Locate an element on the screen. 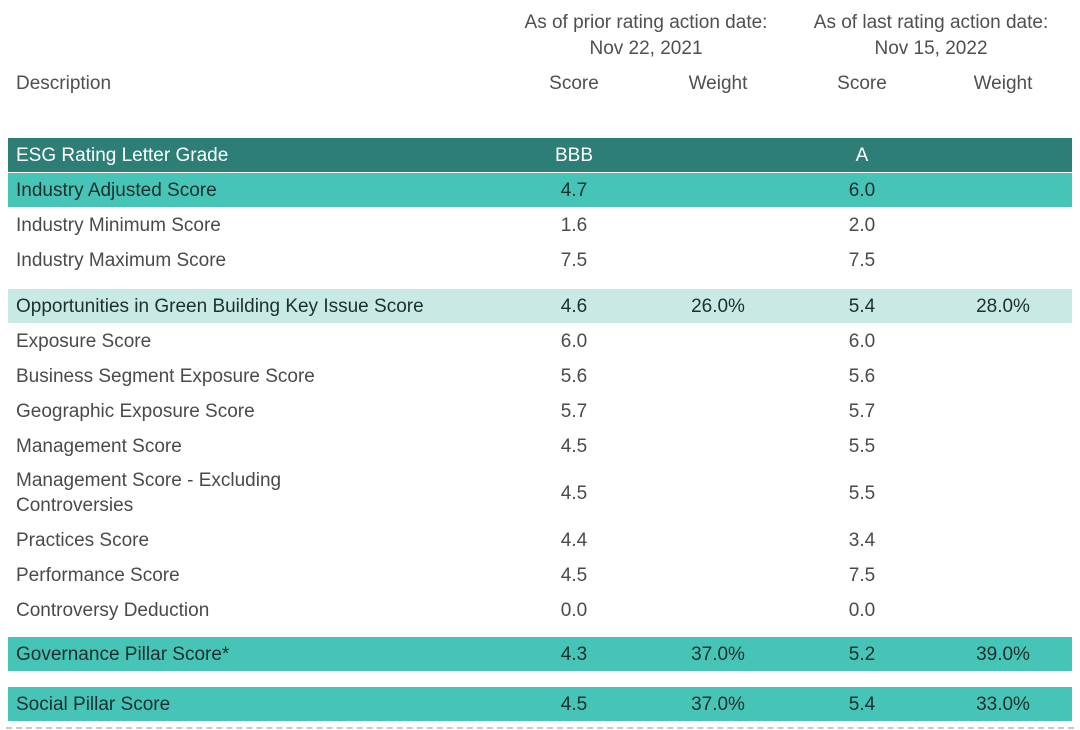 This screenshot has width=1080, height=730. row-label: Industry Minimum Score is located at coordinates (118, 225).